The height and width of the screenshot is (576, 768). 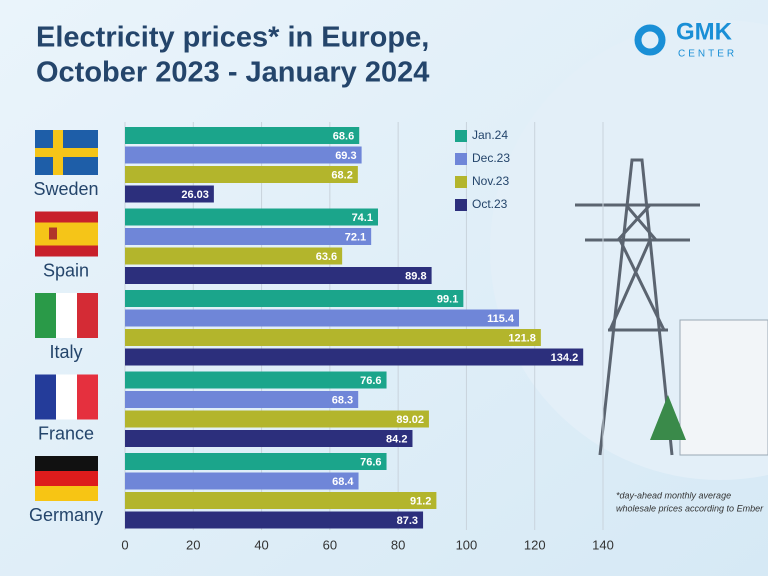 What do you see at coordinates (565, 358) in the screenshot?
I see `value-label: 134.2` at bounding box center [565, 358].